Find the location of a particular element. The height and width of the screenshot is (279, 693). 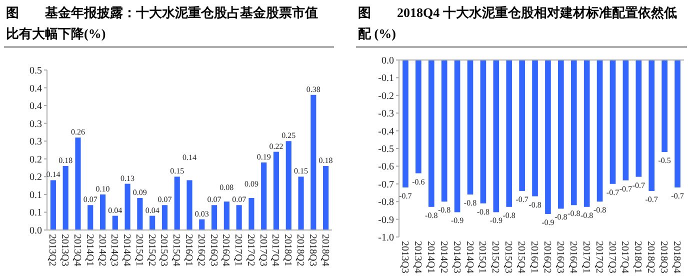

title: 图 基金年报披露：十大水泥重仓股占基金股票市值比有大幅下降(%) is located at coordinates (162, 23).